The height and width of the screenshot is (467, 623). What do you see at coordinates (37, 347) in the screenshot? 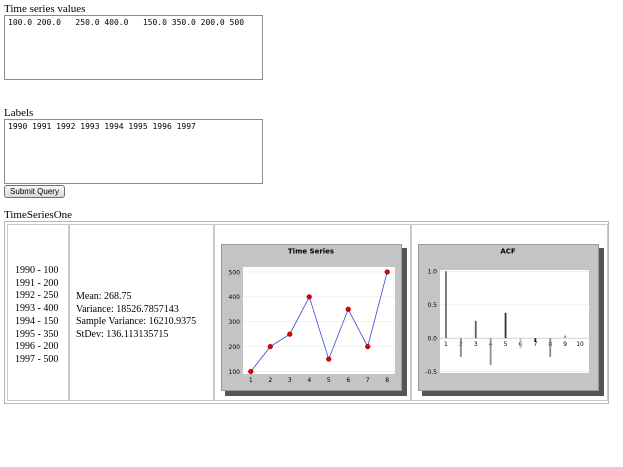
I see `list-item: 1996 - 200` at bounding box center [37, 347].